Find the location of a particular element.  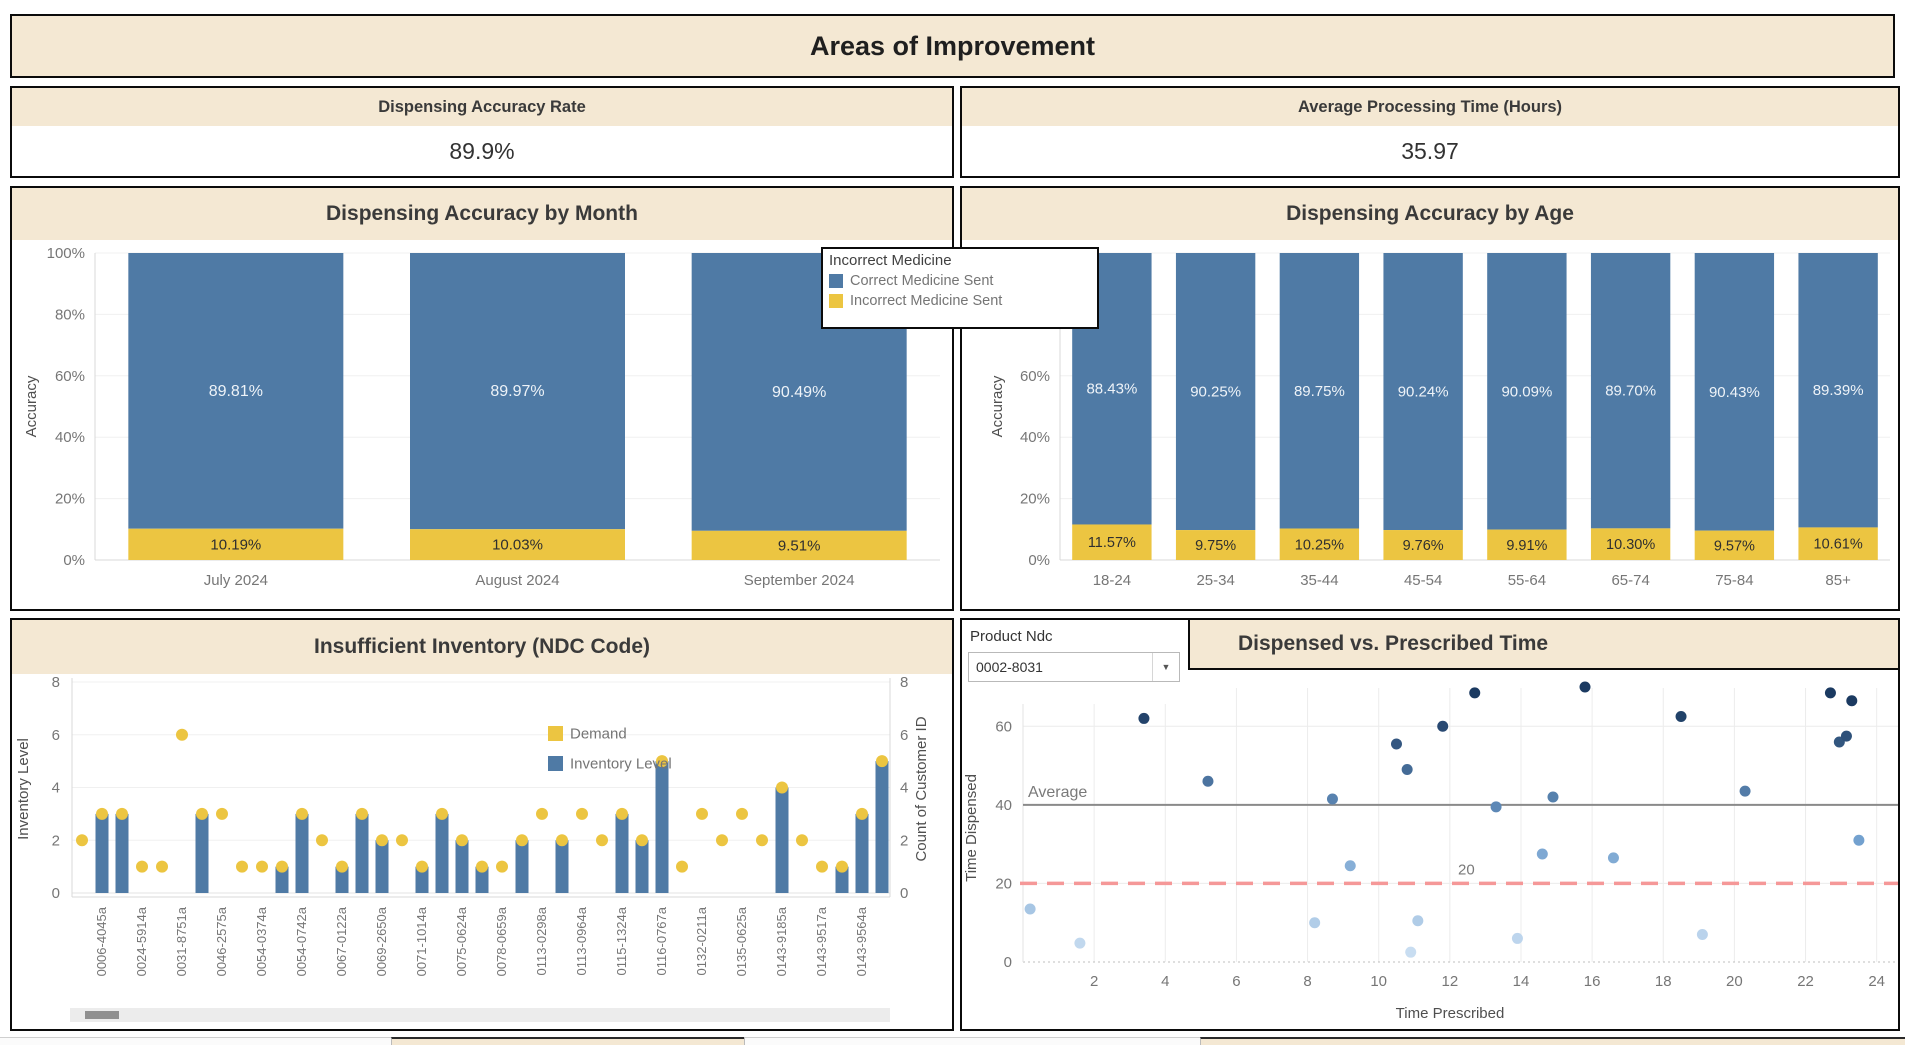

legend-item-incorrect: Incorrect Medicine Sent is located at coordinates (960, 301).